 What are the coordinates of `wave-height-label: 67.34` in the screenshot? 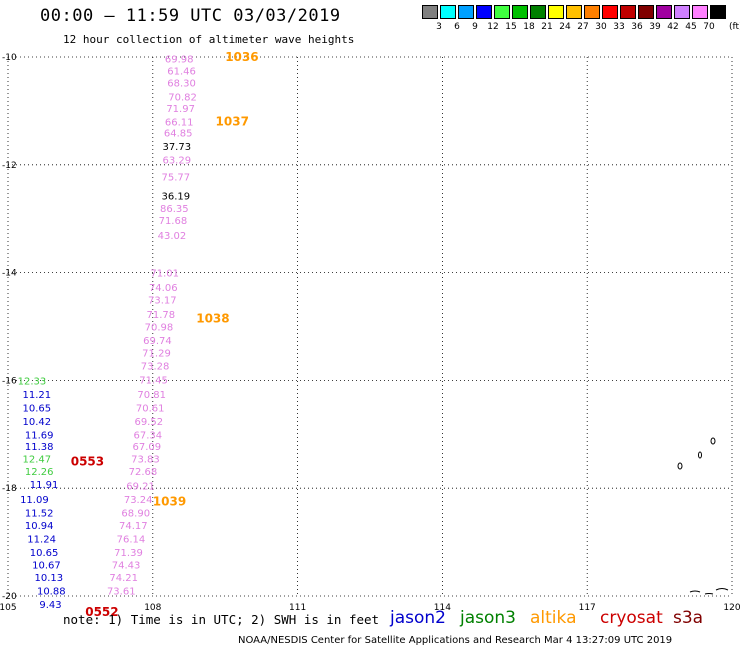 It's located at (147, 435).